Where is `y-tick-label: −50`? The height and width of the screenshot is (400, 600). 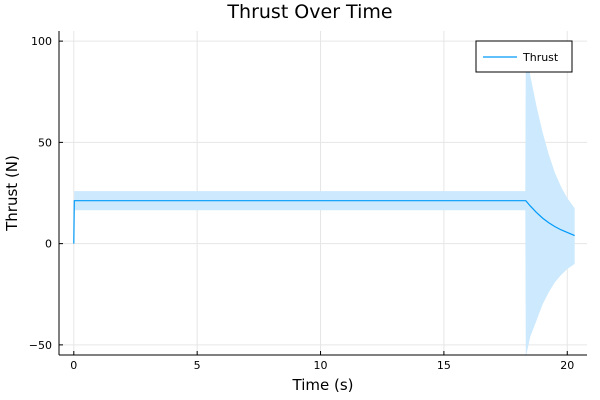 y-tick-label: −50 is located at coordinates (40, 345).